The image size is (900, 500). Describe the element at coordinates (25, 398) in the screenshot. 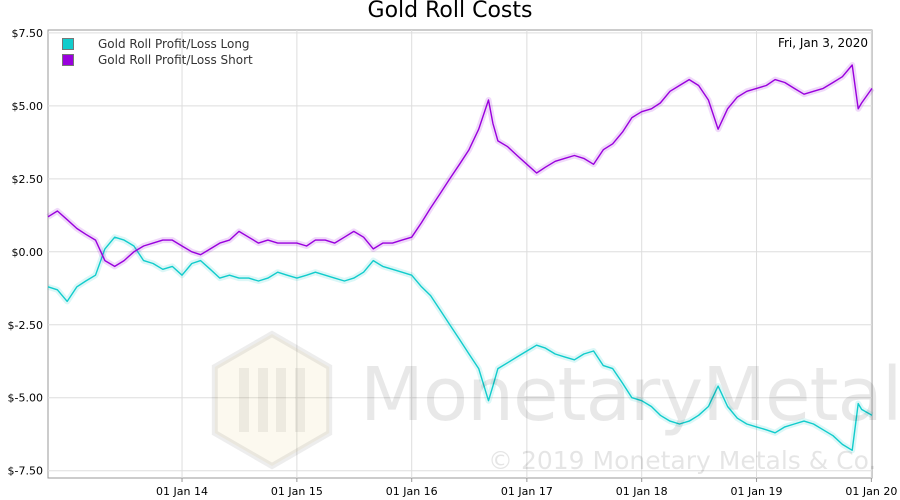

I see `y-tick-label: $-5.00` at that location.